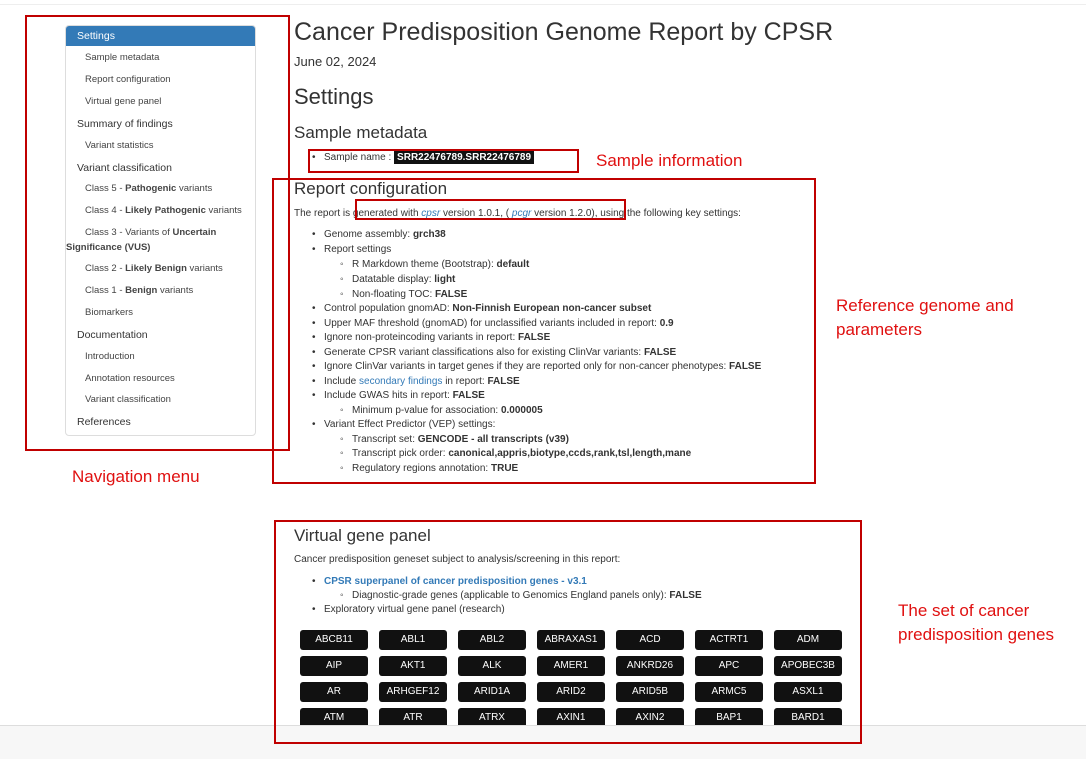  What do you see at coordinates (124, 168) in the screenshot?
I see `toc-item-variant-classification: Variant classification` at bounding box center [124, 168].